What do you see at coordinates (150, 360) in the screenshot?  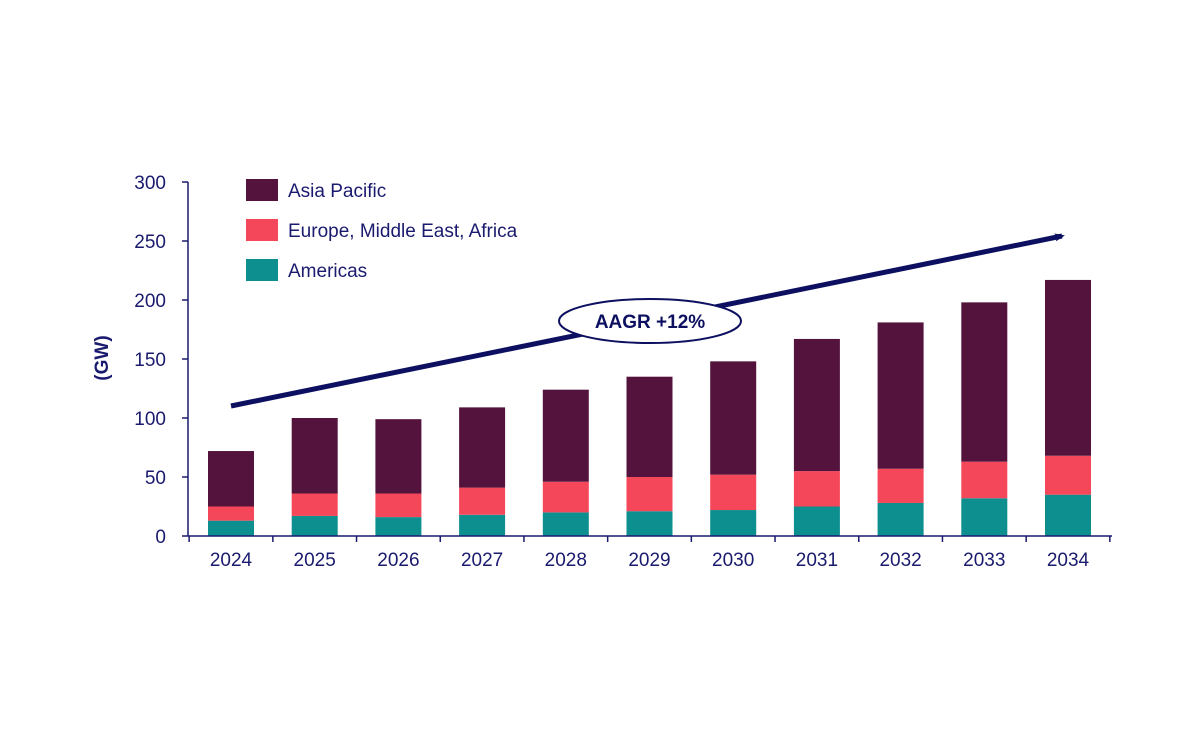 I see `y-tick-label: 150` at bounding box center [150, 360].